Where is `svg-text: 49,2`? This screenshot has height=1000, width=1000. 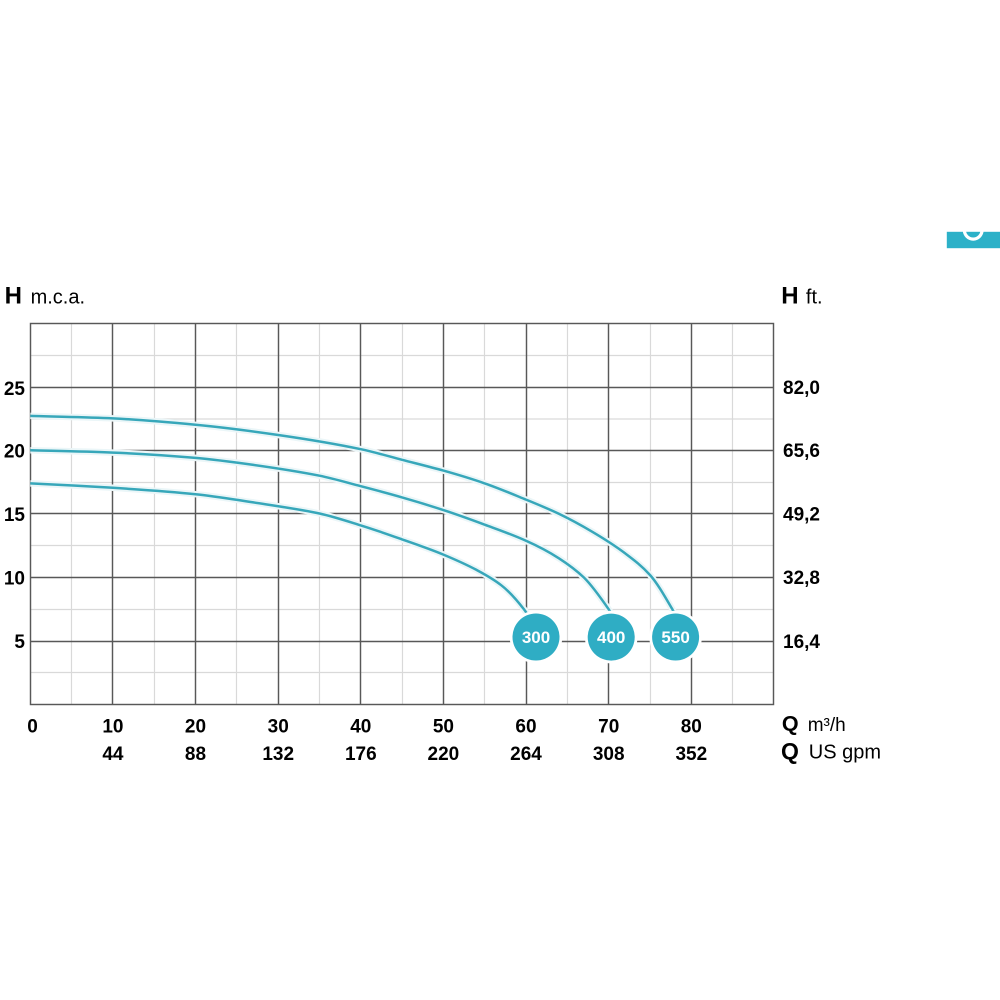 svg-text: 49,2 is located at coordinates (801, 515).